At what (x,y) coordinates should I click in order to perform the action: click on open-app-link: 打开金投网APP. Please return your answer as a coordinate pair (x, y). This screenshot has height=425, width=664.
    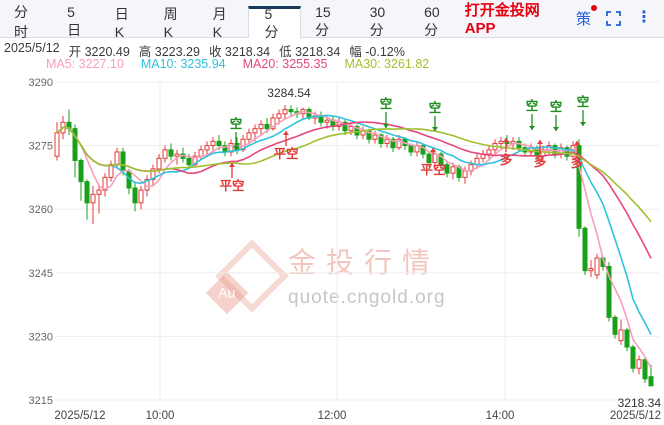
    Looking at the image, I should click on (502, 19).